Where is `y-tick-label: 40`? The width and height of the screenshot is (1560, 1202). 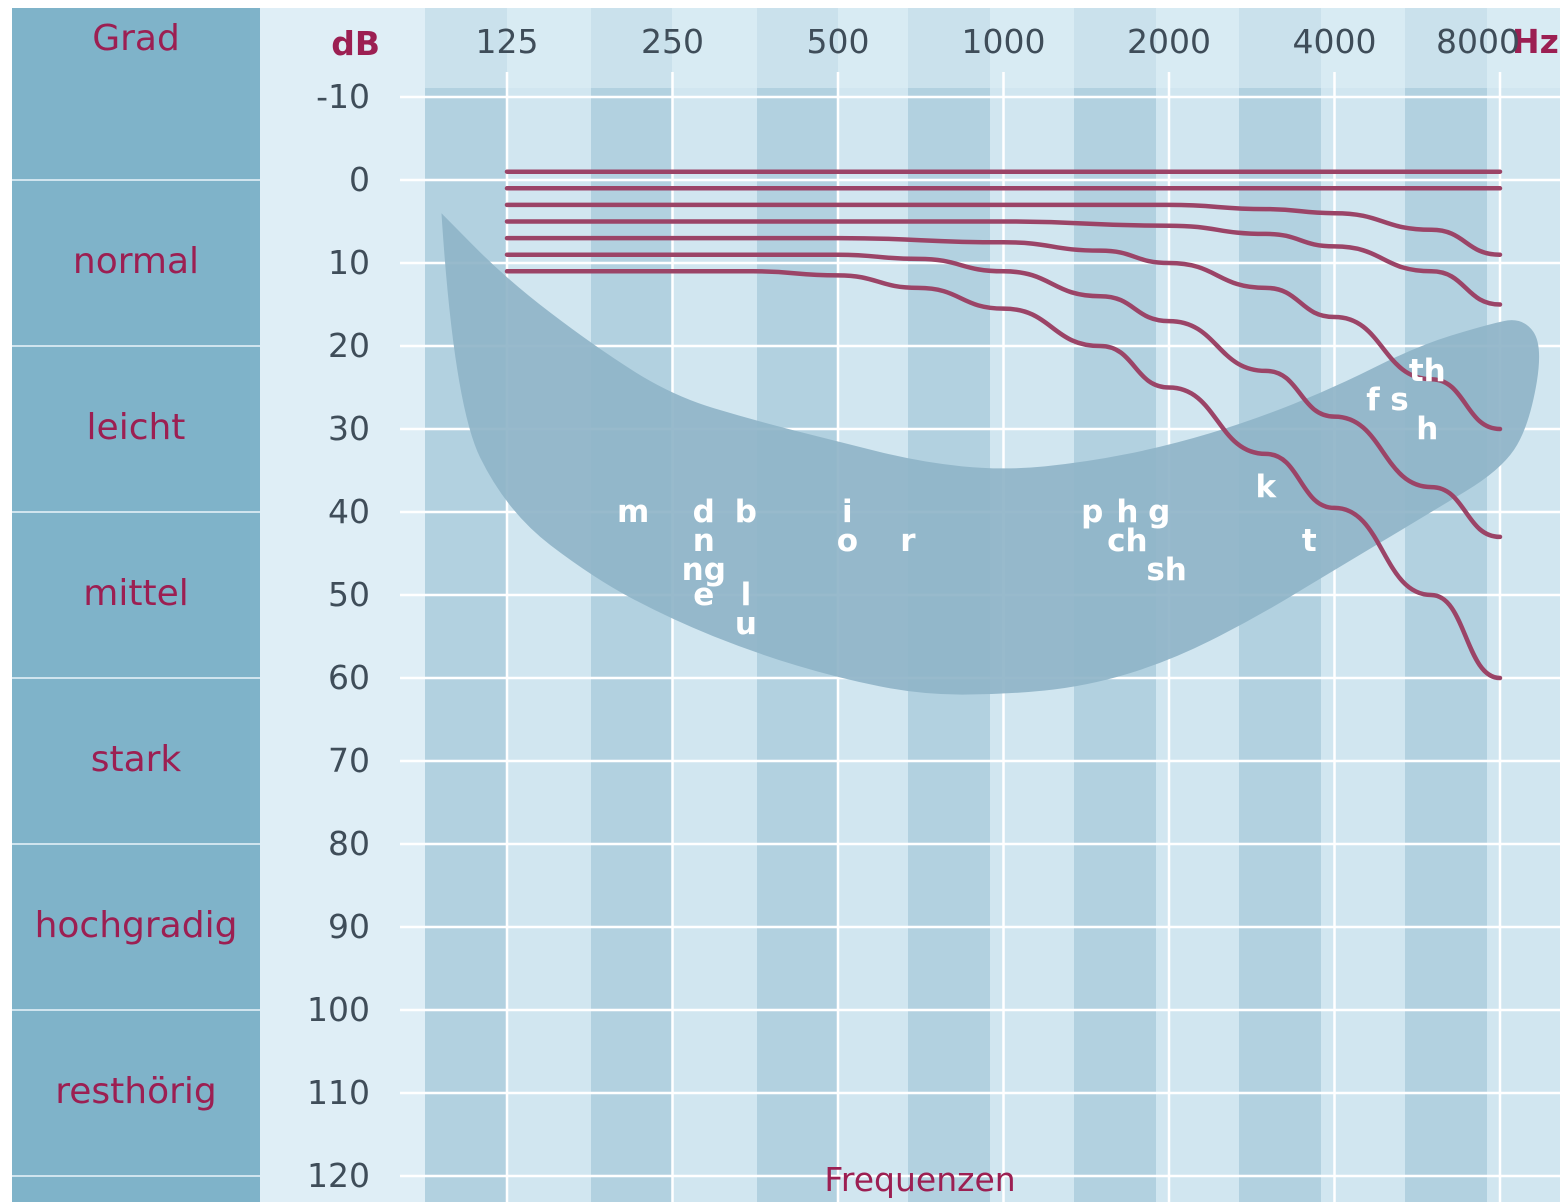
y-tick-label: 40 is located at coordinates (349, 511).